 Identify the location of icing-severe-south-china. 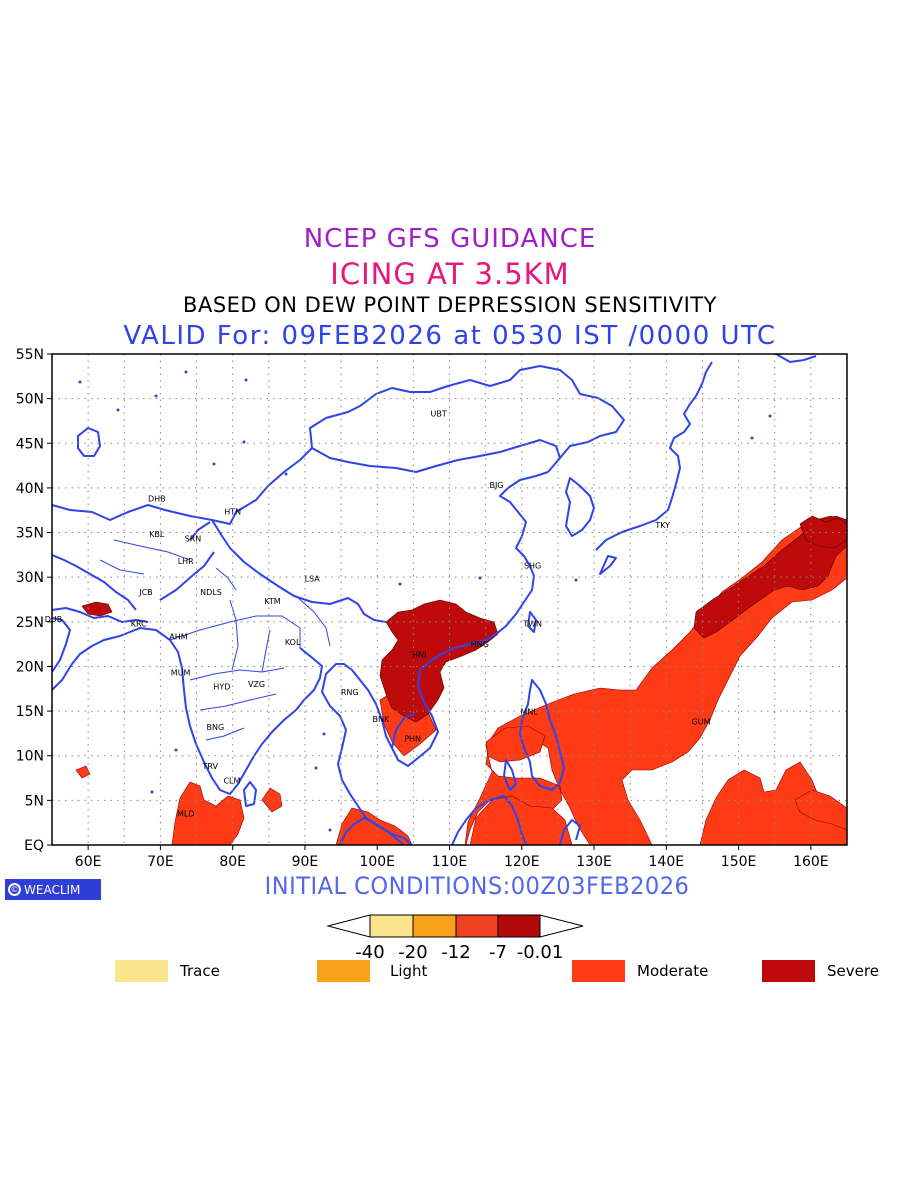
(439, 661).